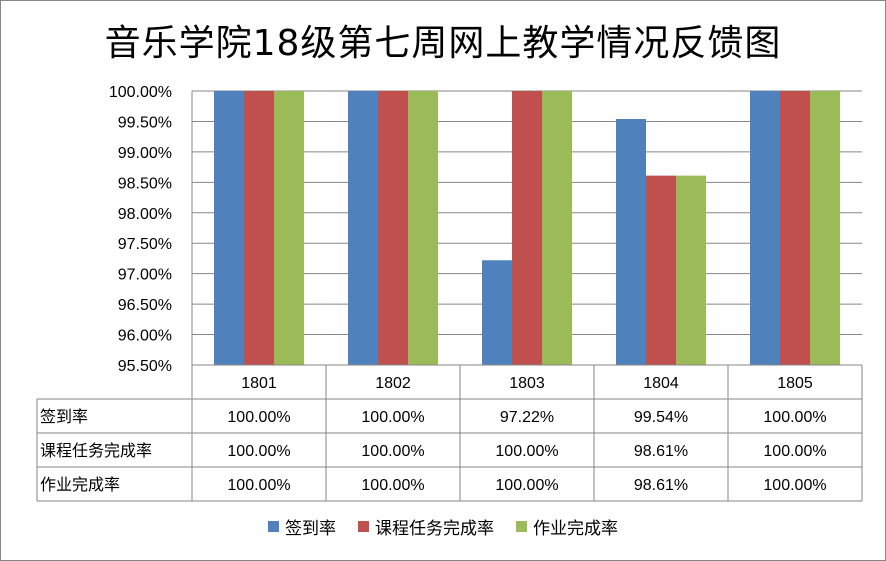 This screenshot has width=886, height=561. I want to click on category-label: 1802, so click(393, 383).